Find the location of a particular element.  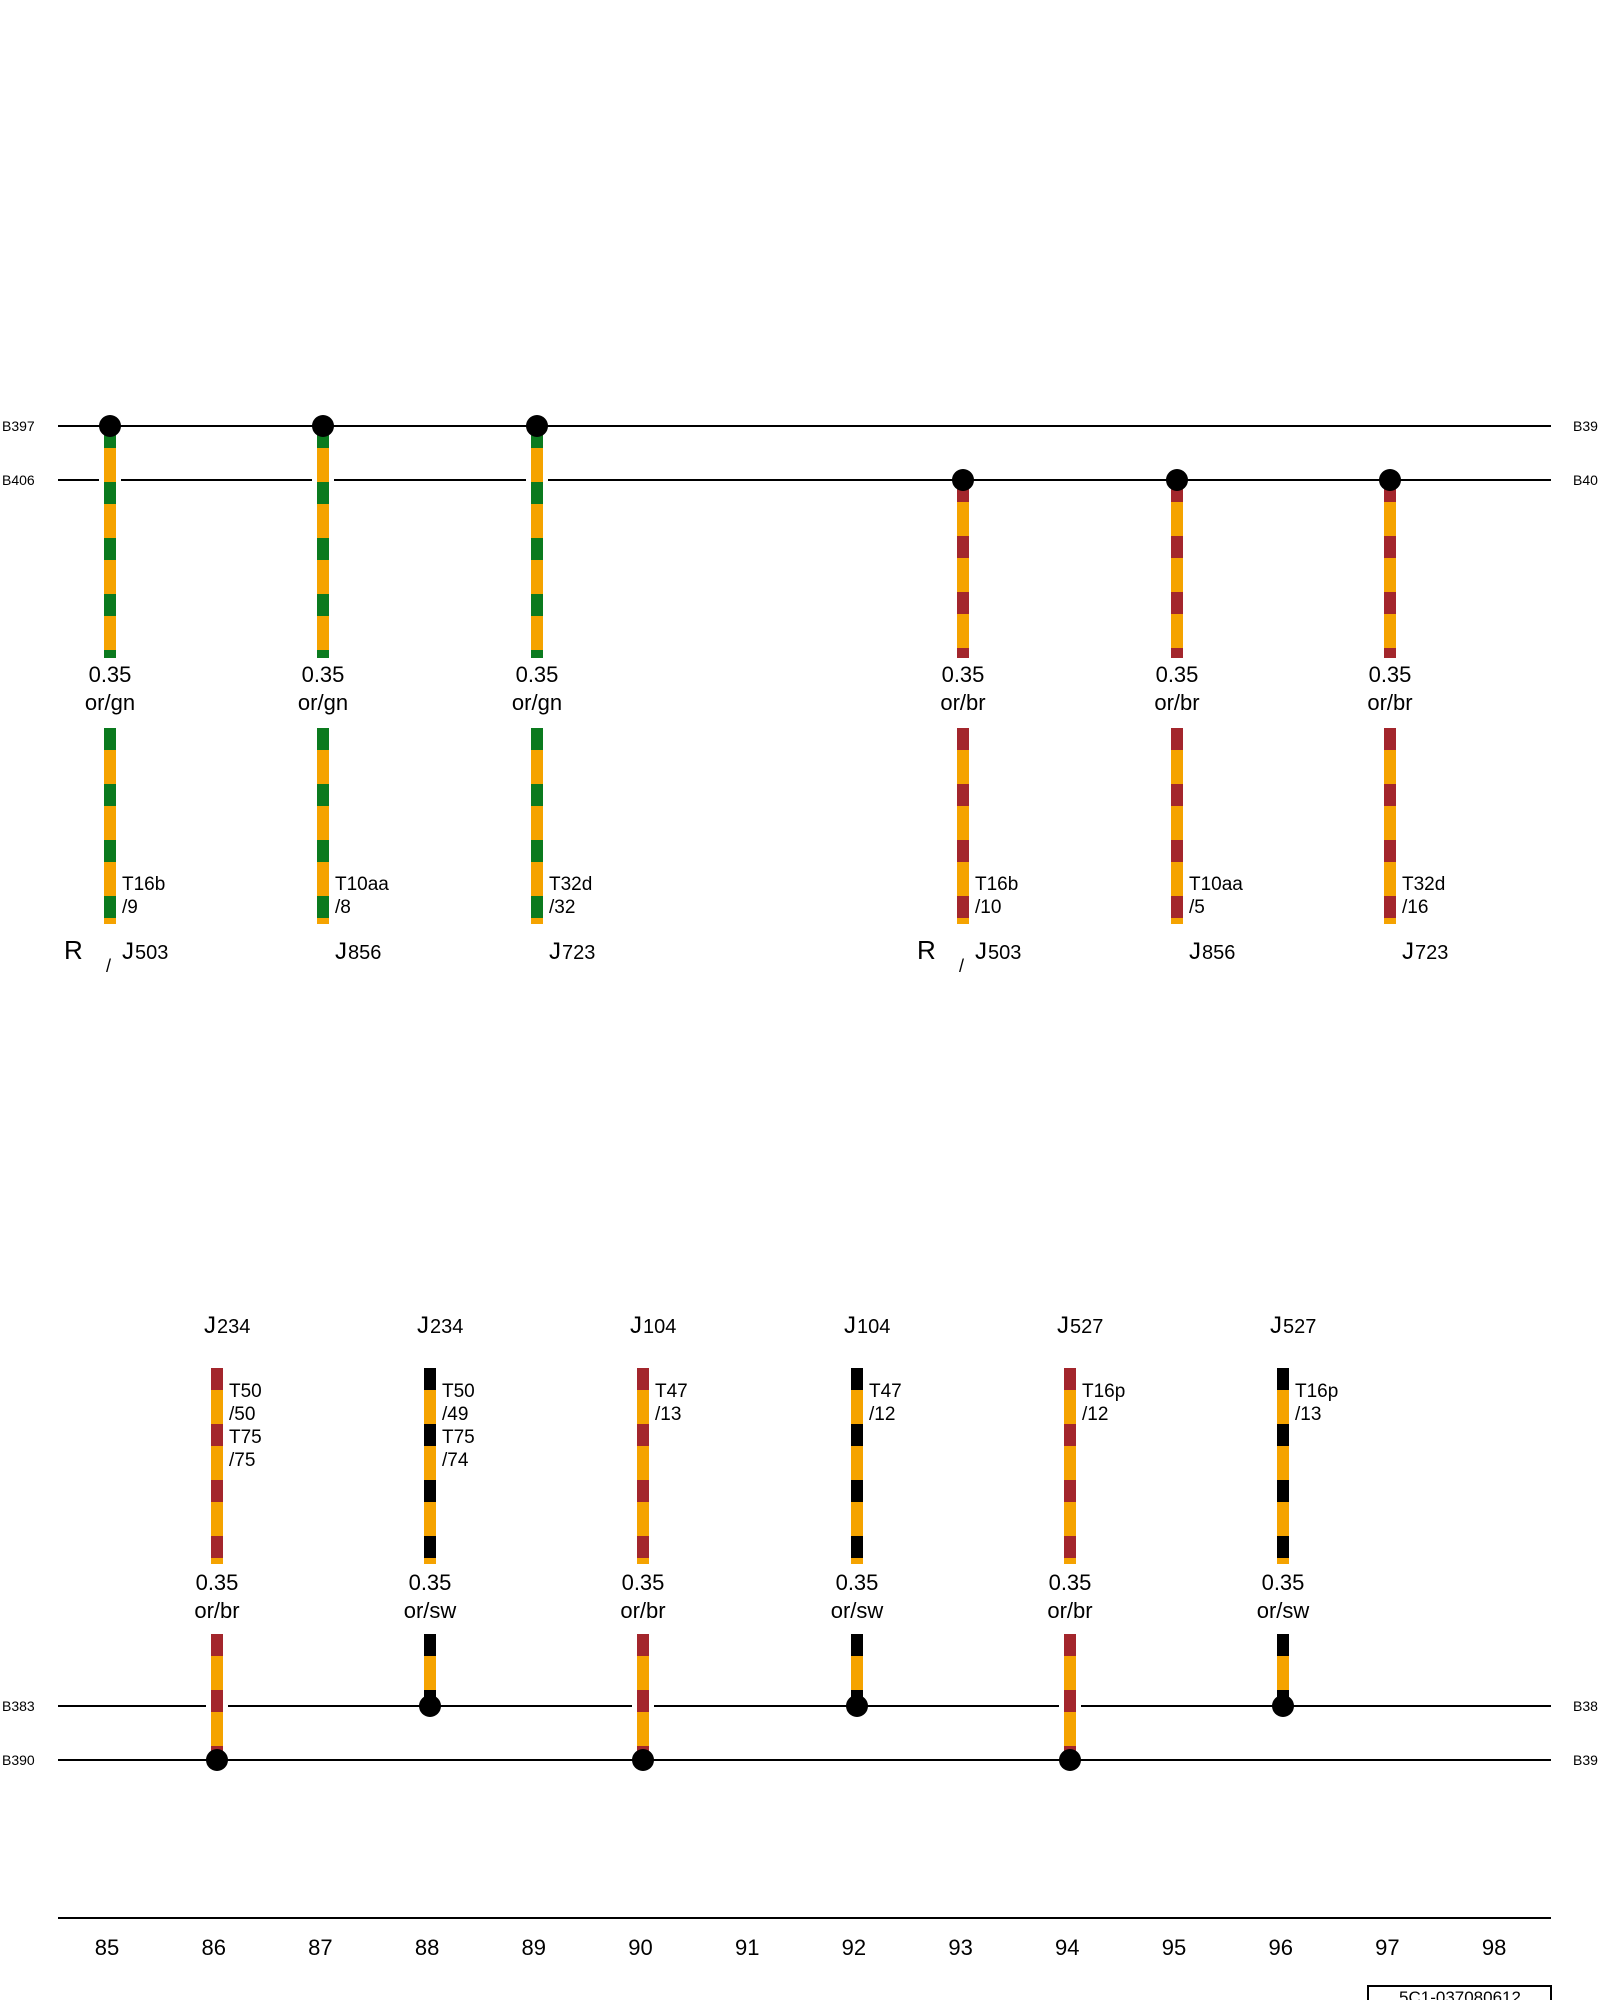

pin-label: /9 is located at coordinates (130, 907).